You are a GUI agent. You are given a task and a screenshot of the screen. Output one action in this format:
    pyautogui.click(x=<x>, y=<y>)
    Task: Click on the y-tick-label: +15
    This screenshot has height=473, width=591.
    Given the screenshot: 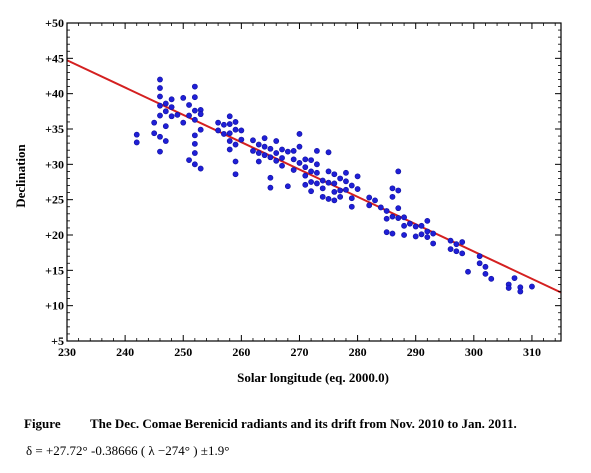 What is the action you would take?
    pyautogui.click(x=54, y=270)
    